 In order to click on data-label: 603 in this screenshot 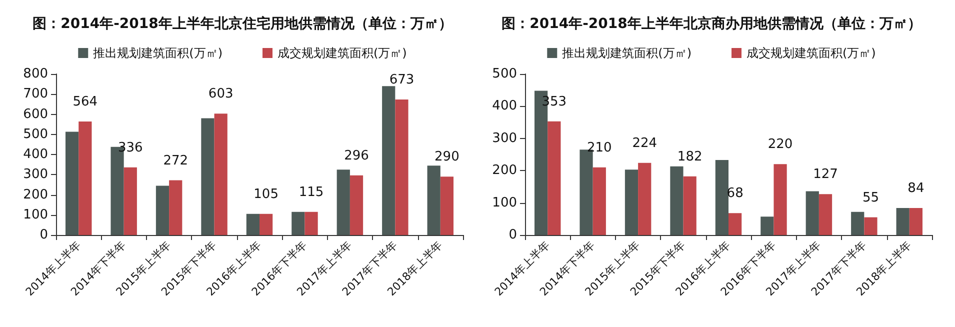, I will do `click(221, 94)`.